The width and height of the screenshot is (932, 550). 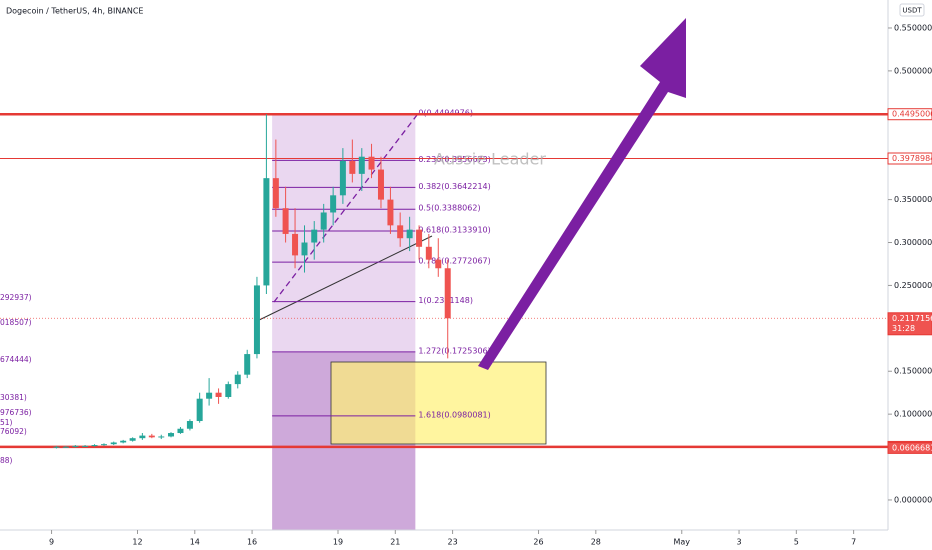 What do you see at coordinates (16, 322) in the screenshot?
I see `left-label: 018507)` at bounding box center [16, 322].